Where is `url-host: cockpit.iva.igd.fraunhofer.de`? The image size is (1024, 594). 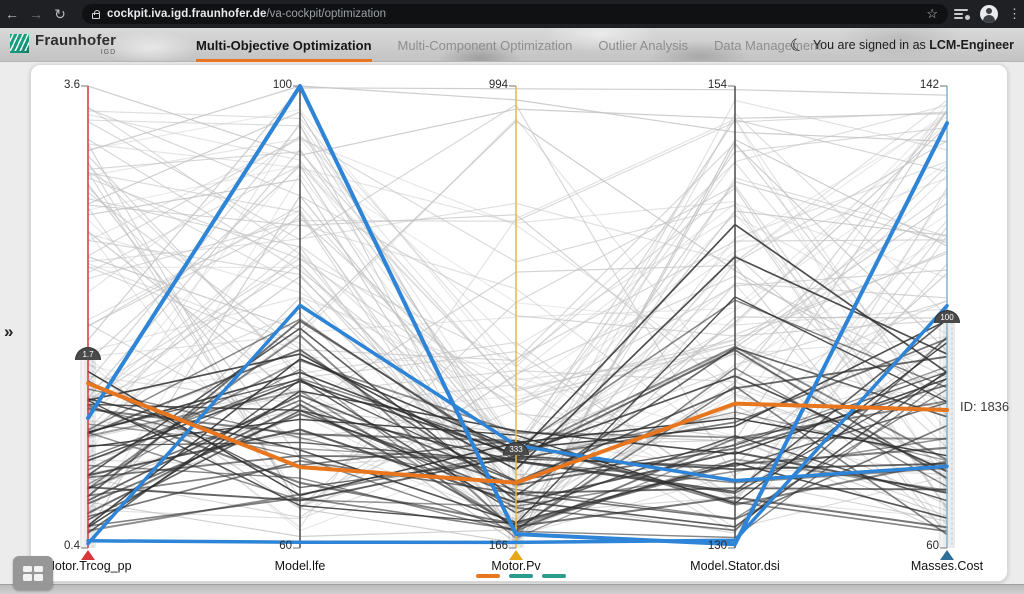 url-host: cockpit.iva.igd.fraunhofer.de is located at coordinates (187, 14).